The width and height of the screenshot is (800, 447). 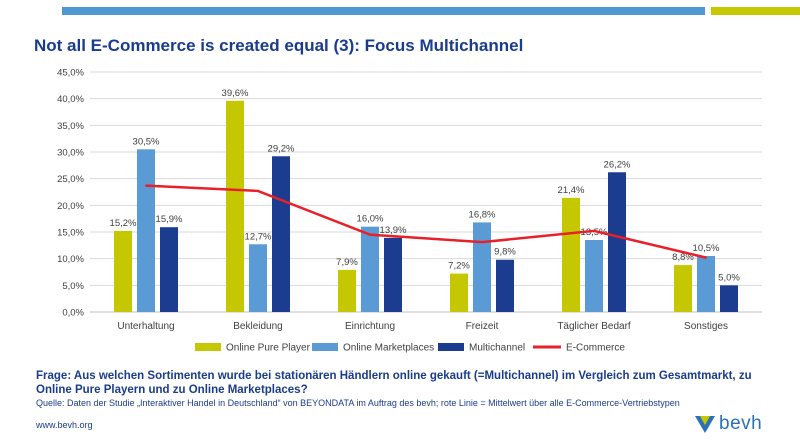 I want to click on logo-mark-icon, so click(x=705, y=424).